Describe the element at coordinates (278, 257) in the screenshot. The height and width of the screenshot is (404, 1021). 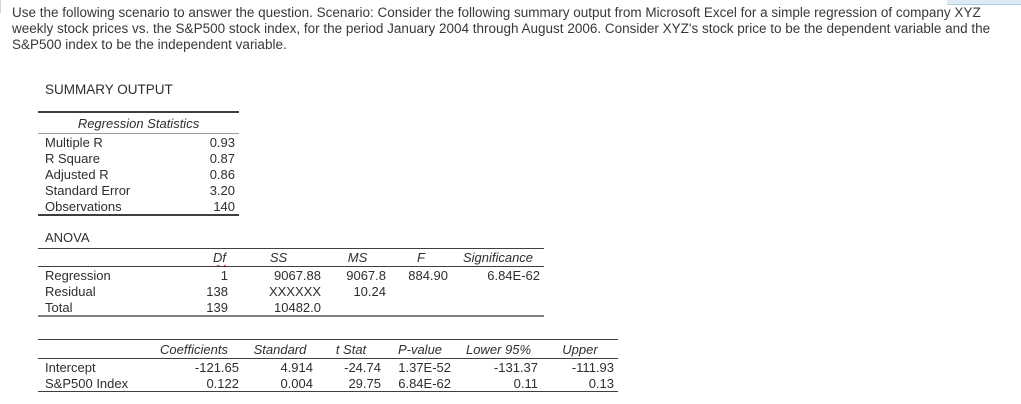
I see `anova-ss-header: SS` at that location.